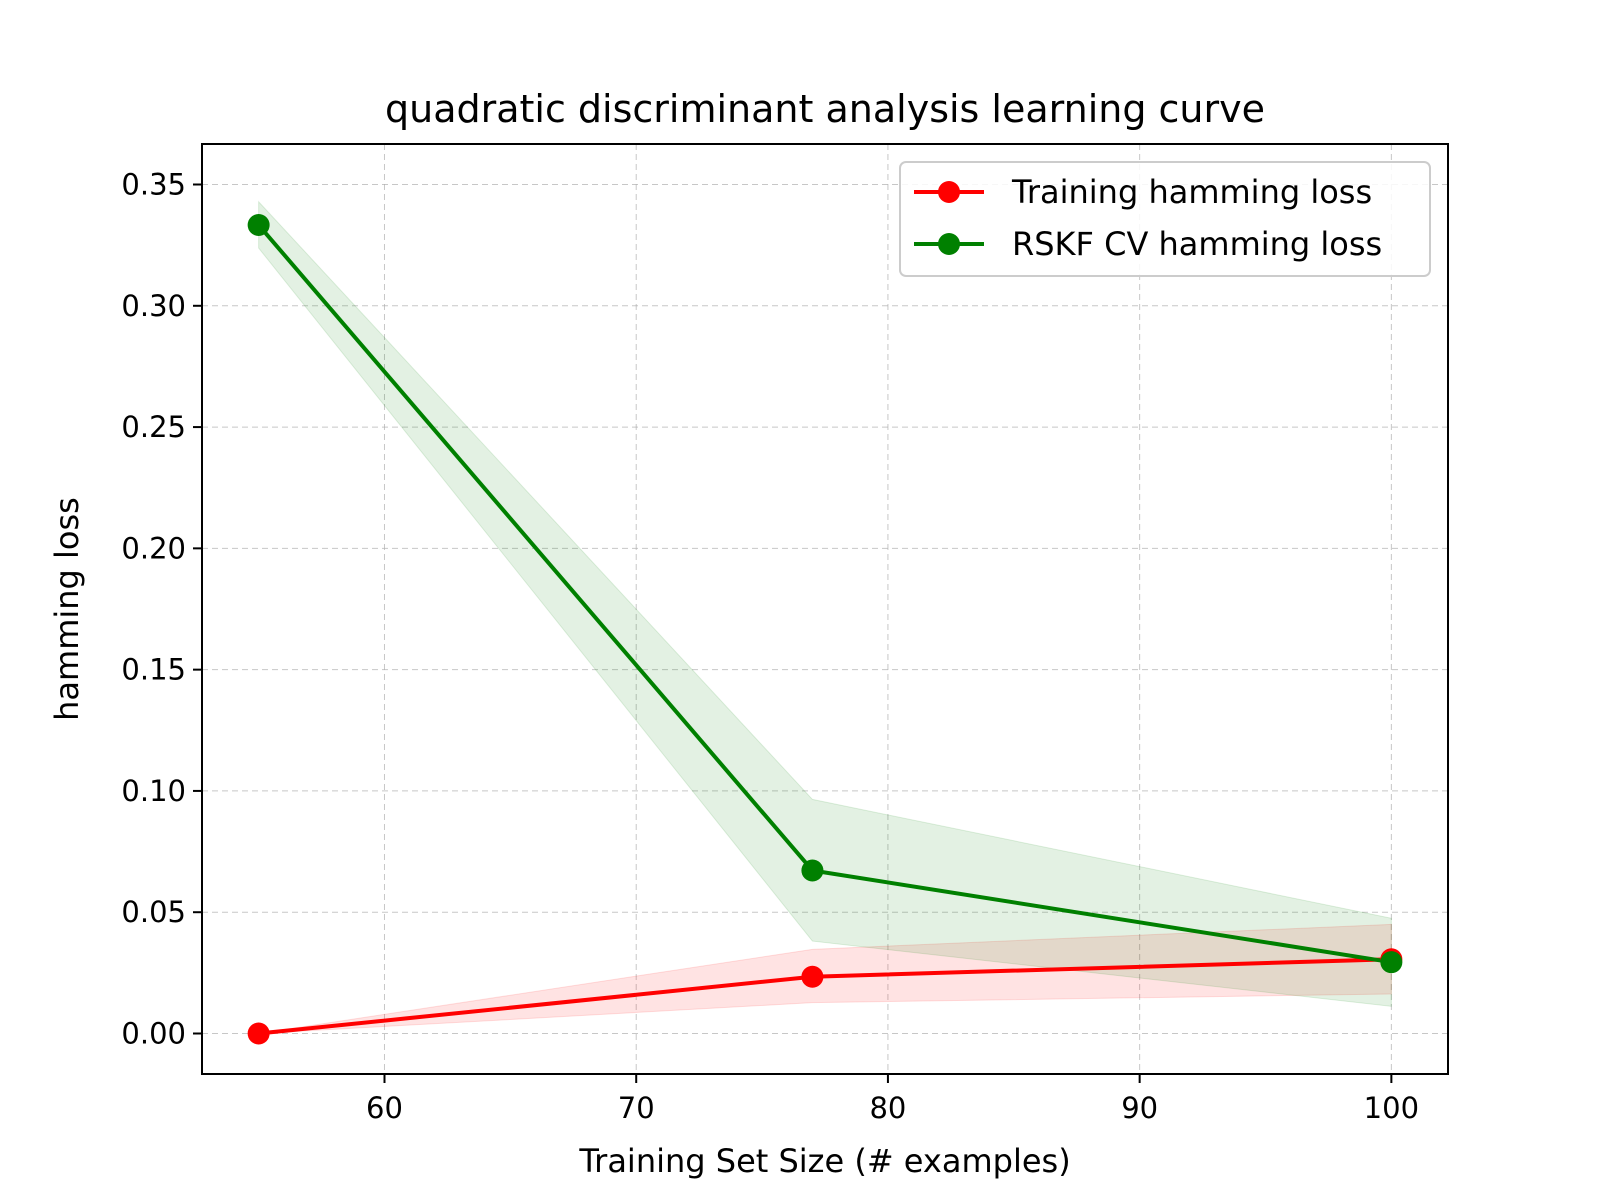 The image size is (1600, 1200). I want to click on x-tick-label: 60, so click(384, 1108).